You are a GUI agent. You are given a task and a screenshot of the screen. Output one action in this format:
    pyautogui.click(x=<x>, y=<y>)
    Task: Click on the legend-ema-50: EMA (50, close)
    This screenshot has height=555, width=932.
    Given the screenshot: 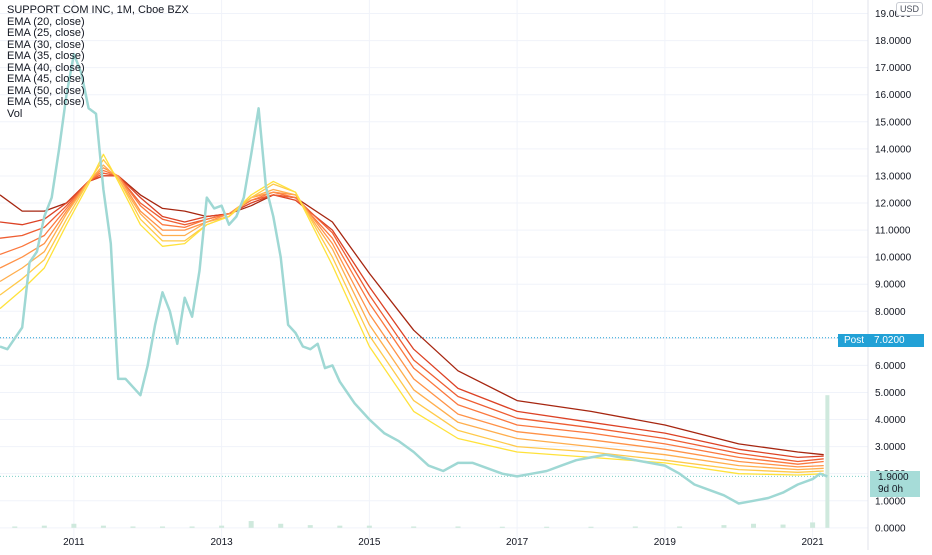 What is the action you would take?
    pyautogui.click(x=46, y=90)
    